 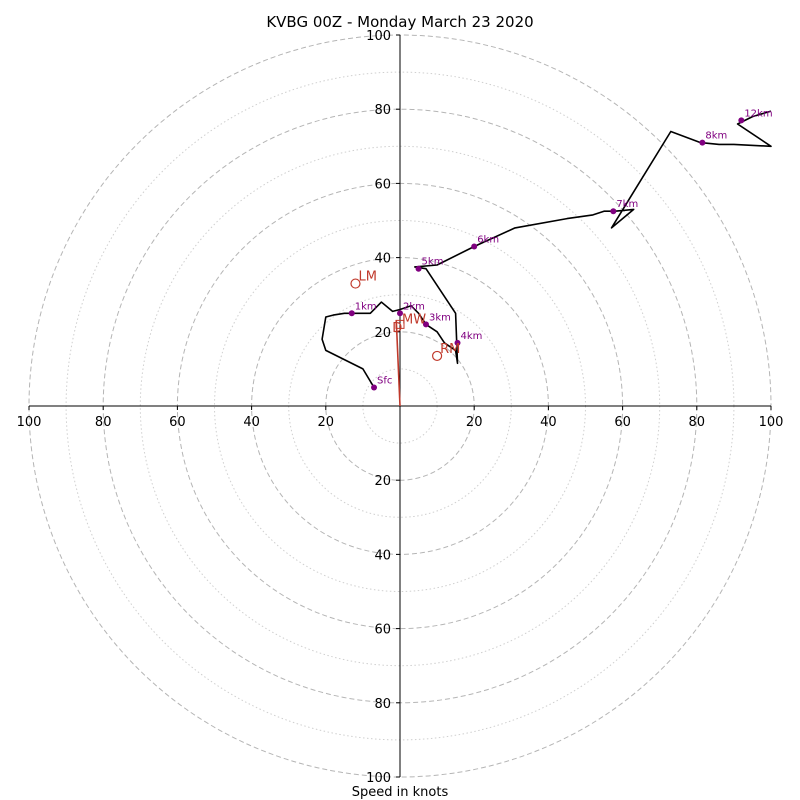 What do you see at coordinates (613, 211) in the screenshot?
I see `height-marker-7km` at bounding box center [613, 211].